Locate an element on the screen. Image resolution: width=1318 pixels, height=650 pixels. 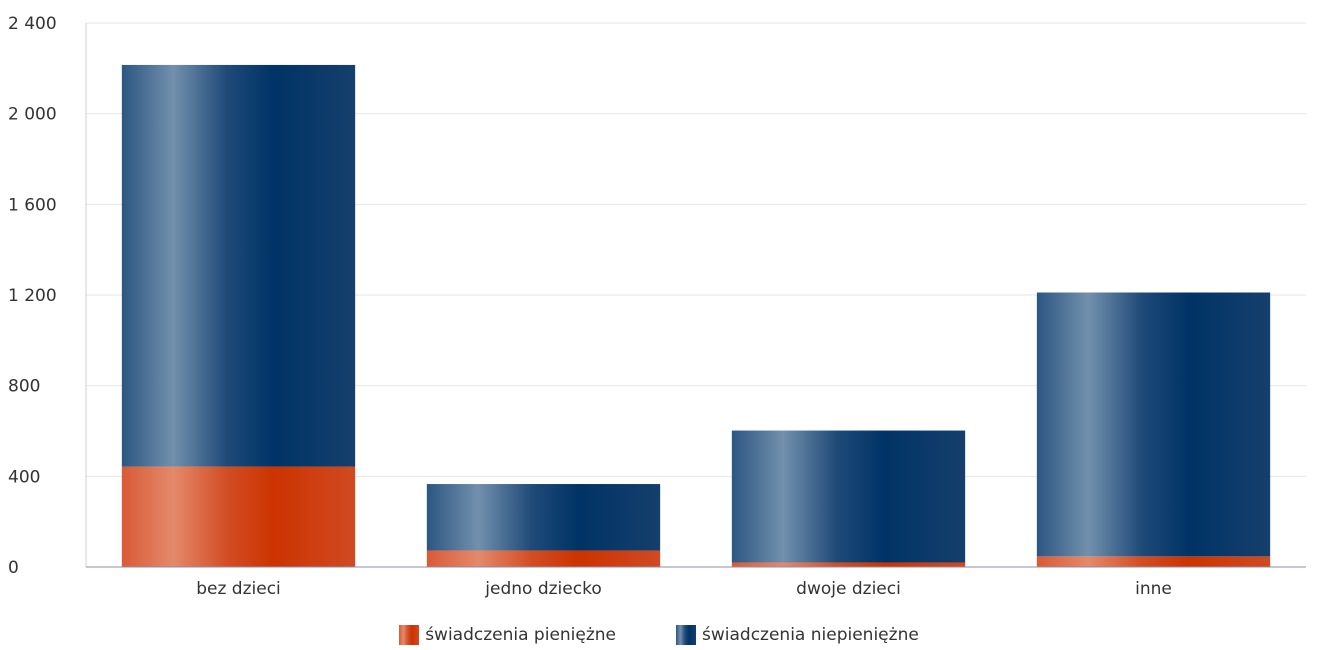
x-category-label: inne is located at coordinates (1153, 589).